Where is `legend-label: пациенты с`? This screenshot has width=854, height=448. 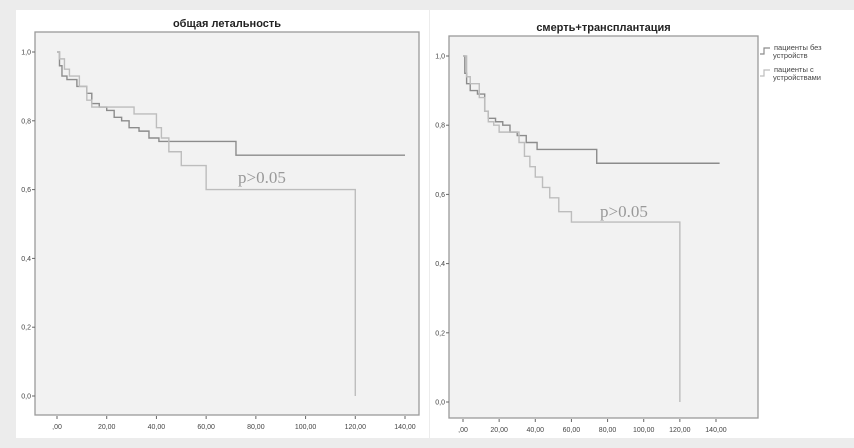
legend-label: пациенты с is located at coordinates (794, 69).